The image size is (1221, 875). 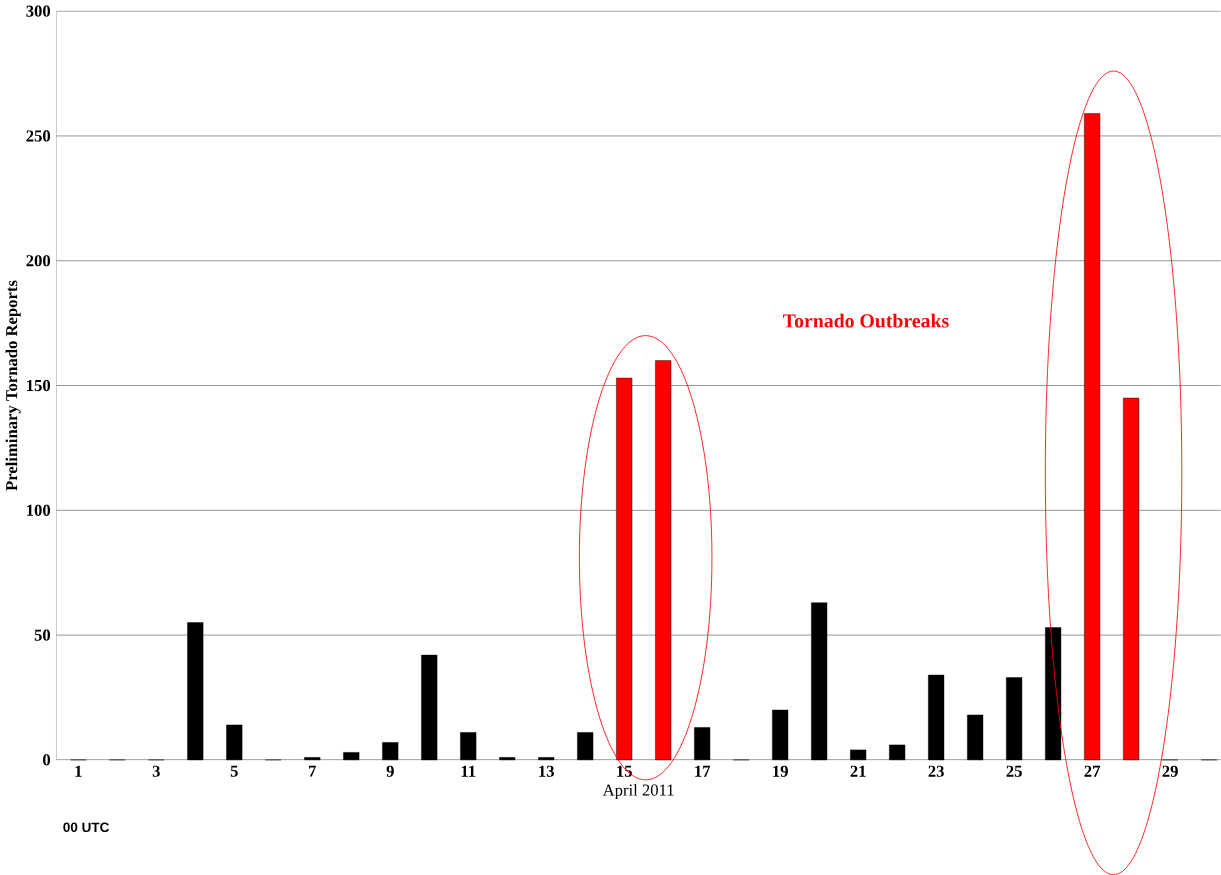 I want to click on x-tick-label: 29, so click(x=1170, y=771).